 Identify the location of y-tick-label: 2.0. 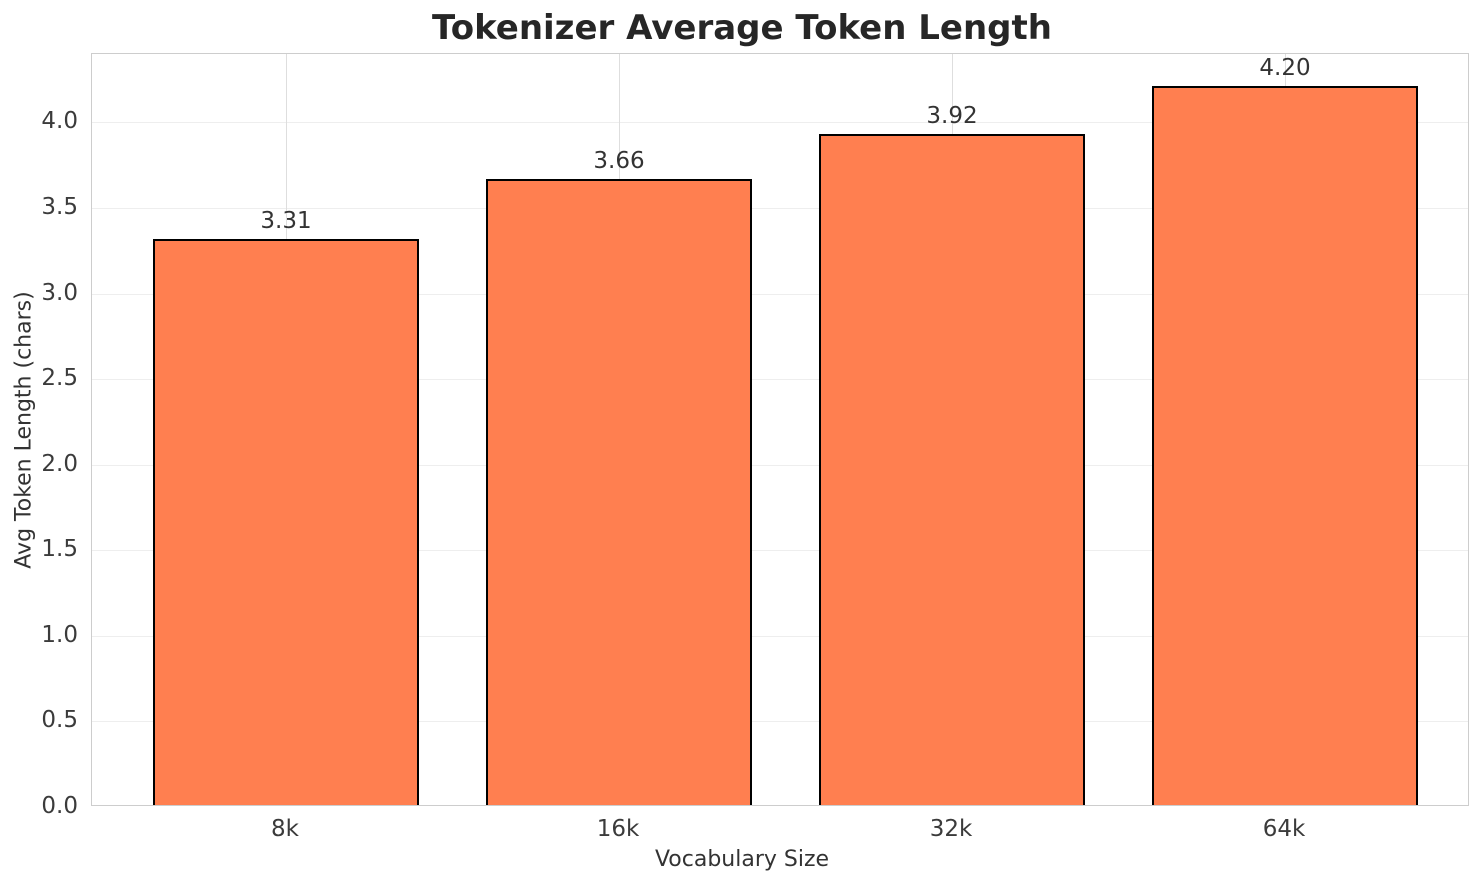
(59, 463).